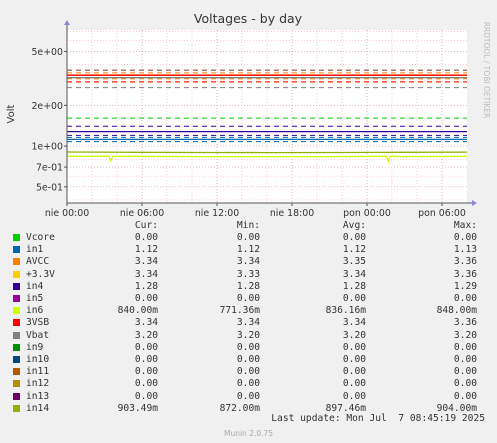 This screenshot has height=443, width=497. What do you see at coordinates (354, 262) in the screenshot?
I see `legend-avg-value: 3.35` at bounding box center [354, 262].